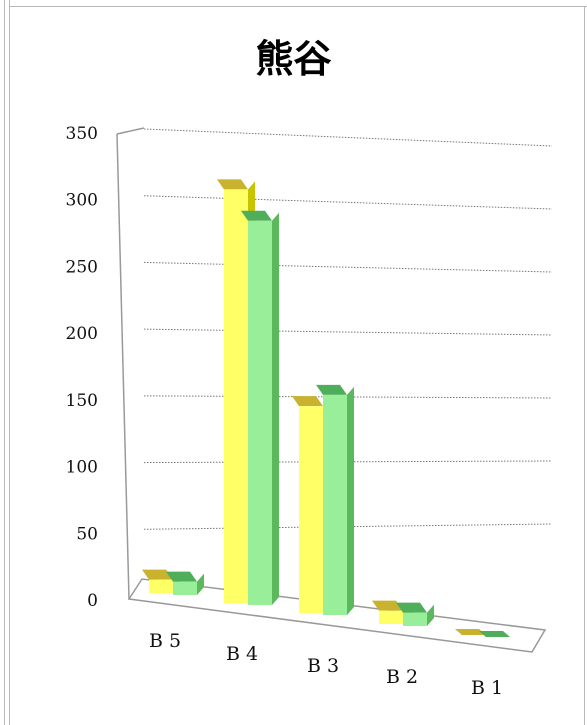  Describe the element at coordinates (415, 619) in the screenshot. I see `bar-B2-s2` at that location.